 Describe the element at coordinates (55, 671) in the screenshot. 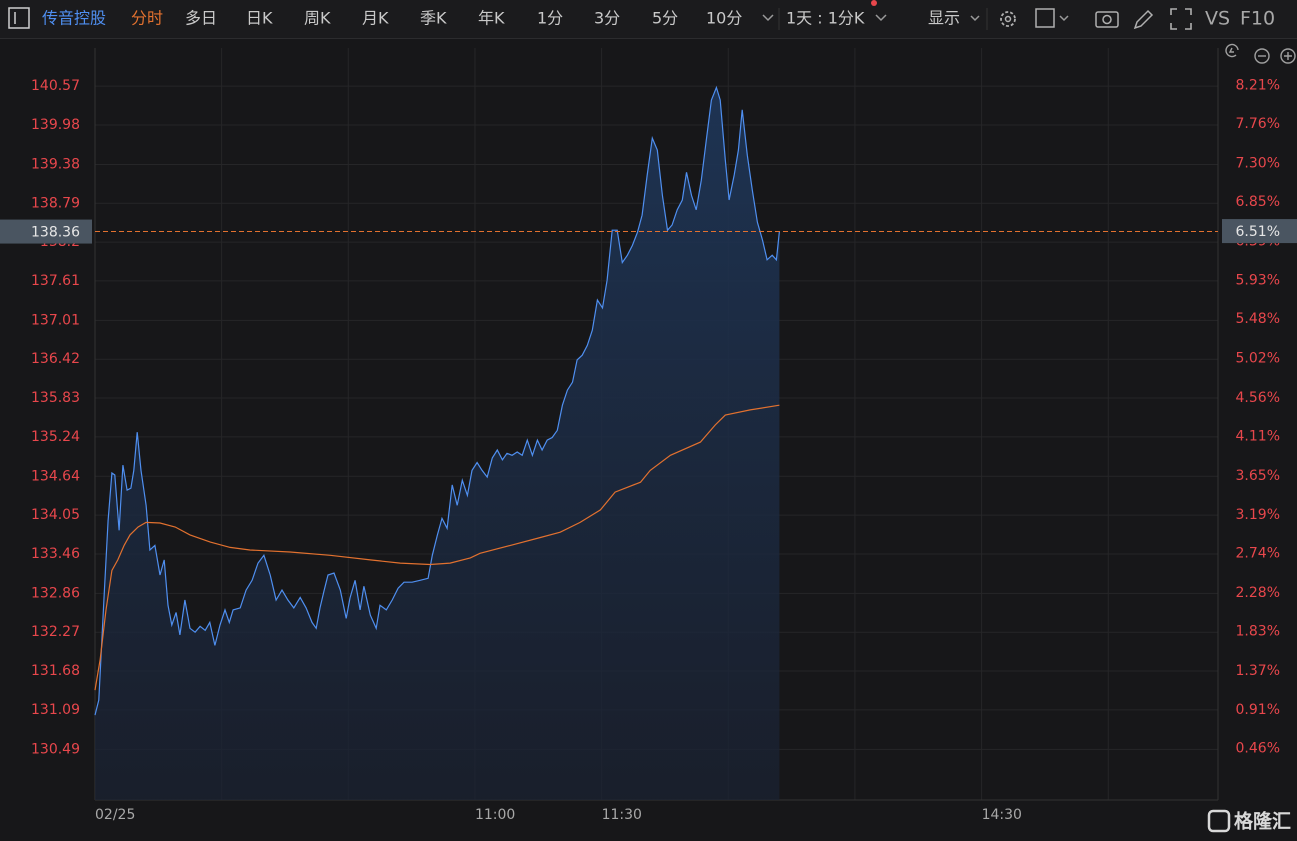

I see `y-tick-label: 131.68` at that location.